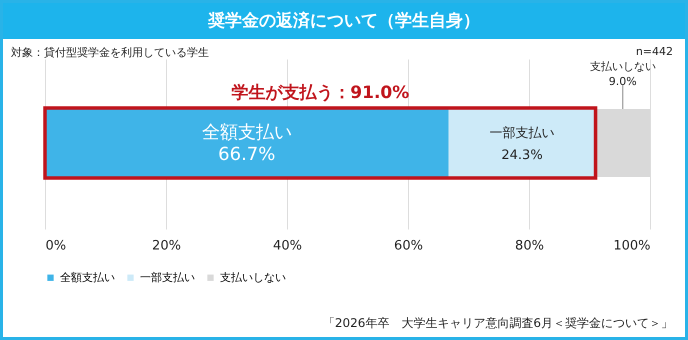 This screenshot has width=688, height=340. I want to click on legend-label: 一部支払い, so click(167, 277).